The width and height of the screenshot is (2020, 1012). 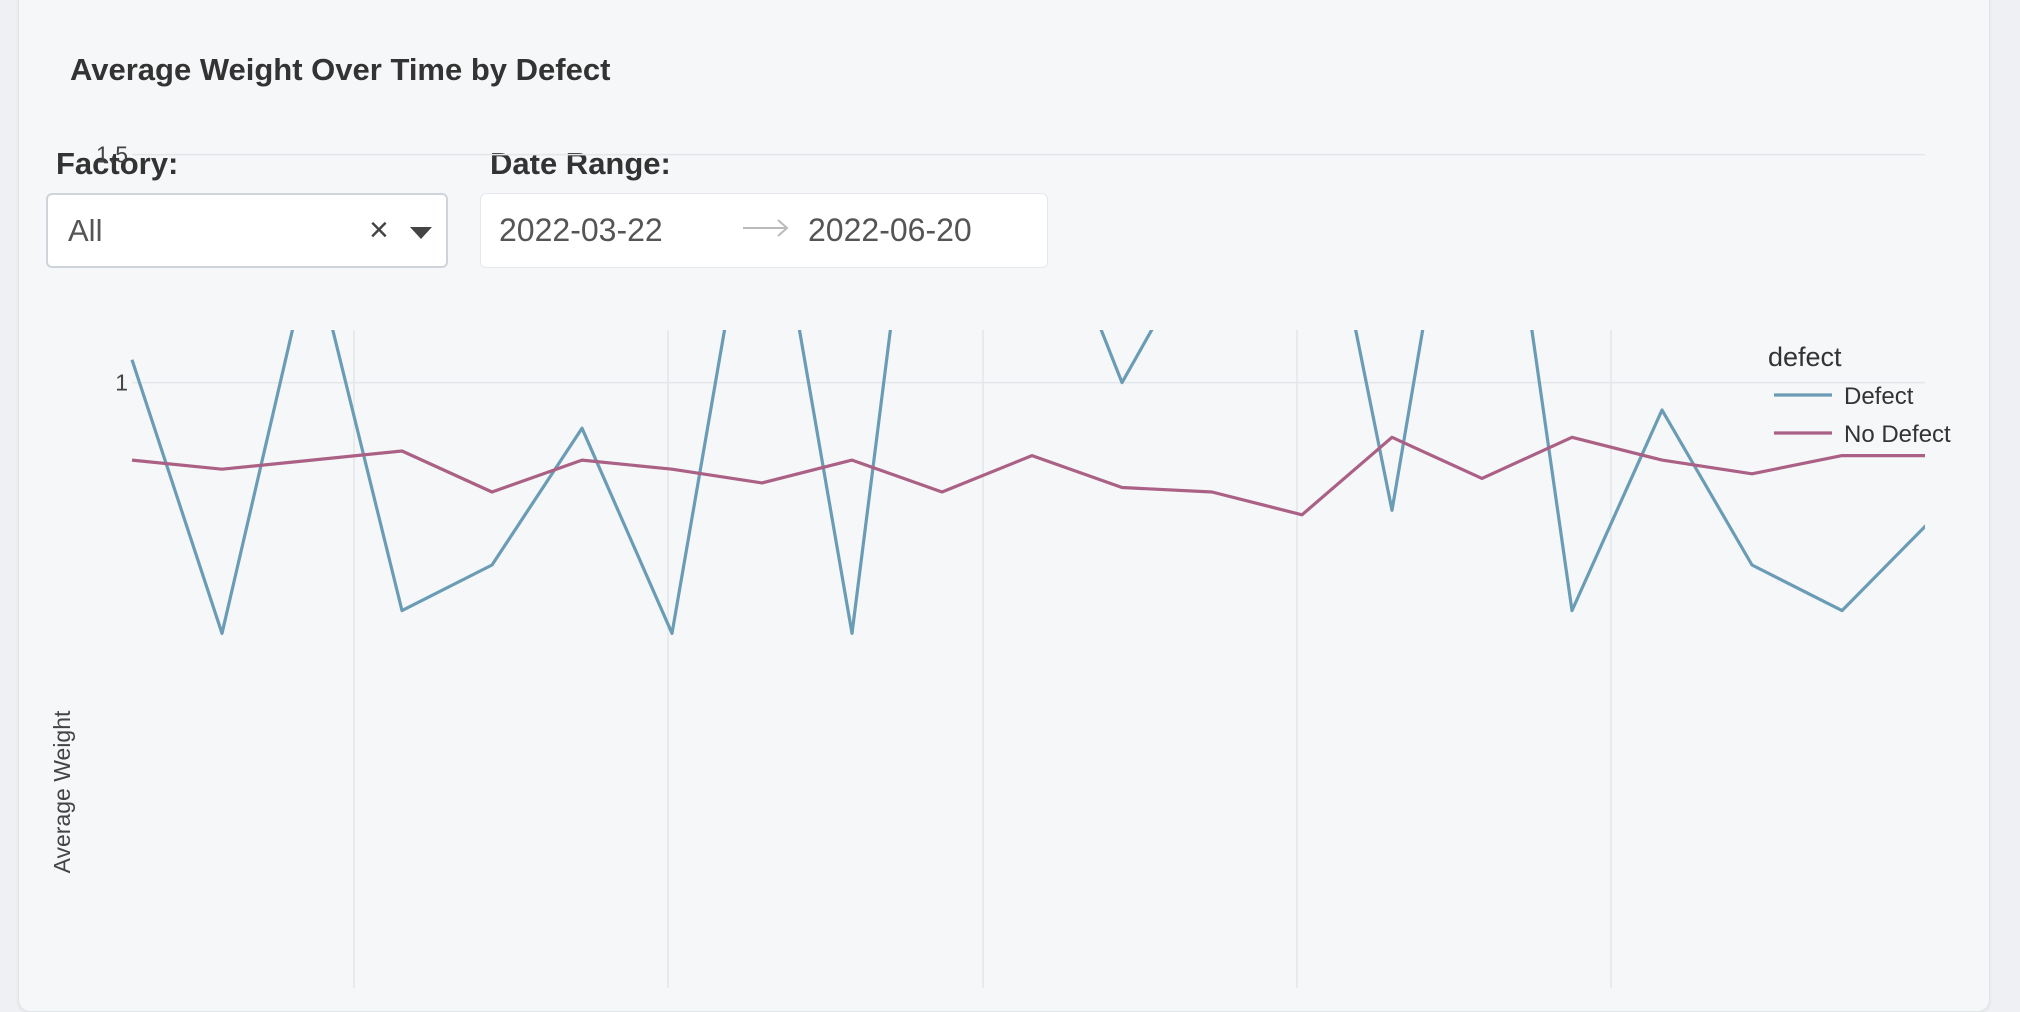 I want to click on y-tick-label: 1, so click(x=121, y=383).